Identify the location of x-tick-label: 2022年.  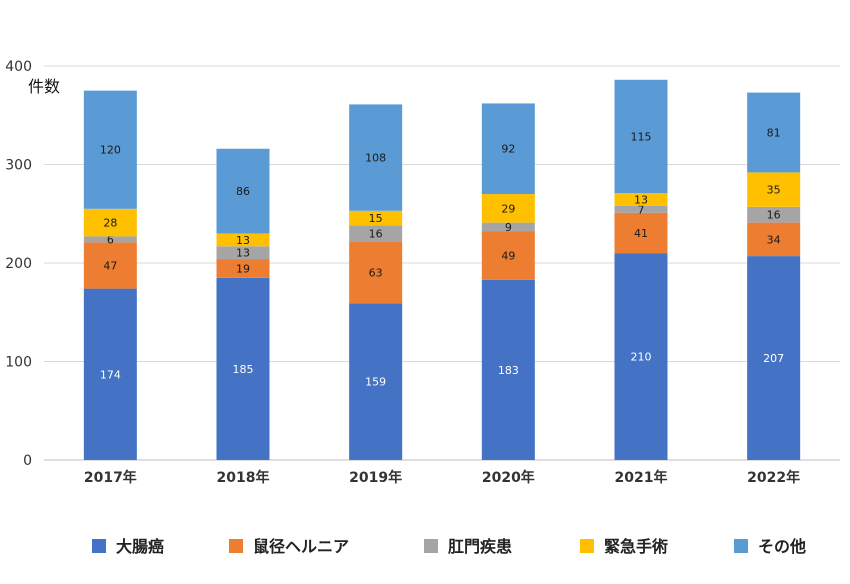
(773, 477).